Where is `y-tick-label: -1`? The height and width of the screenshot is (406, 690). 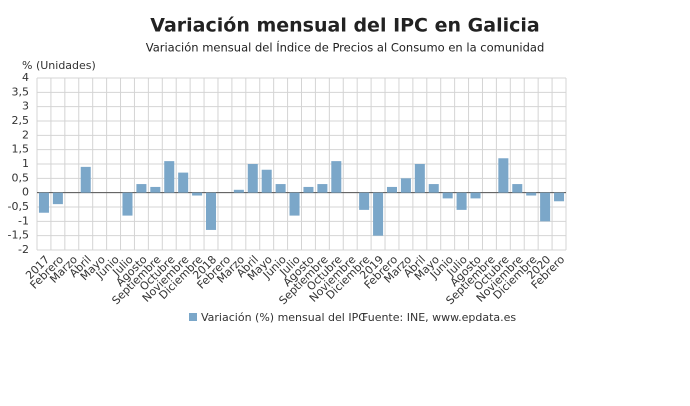 y-tick-label: -1 is located at coordinates (23, 220).